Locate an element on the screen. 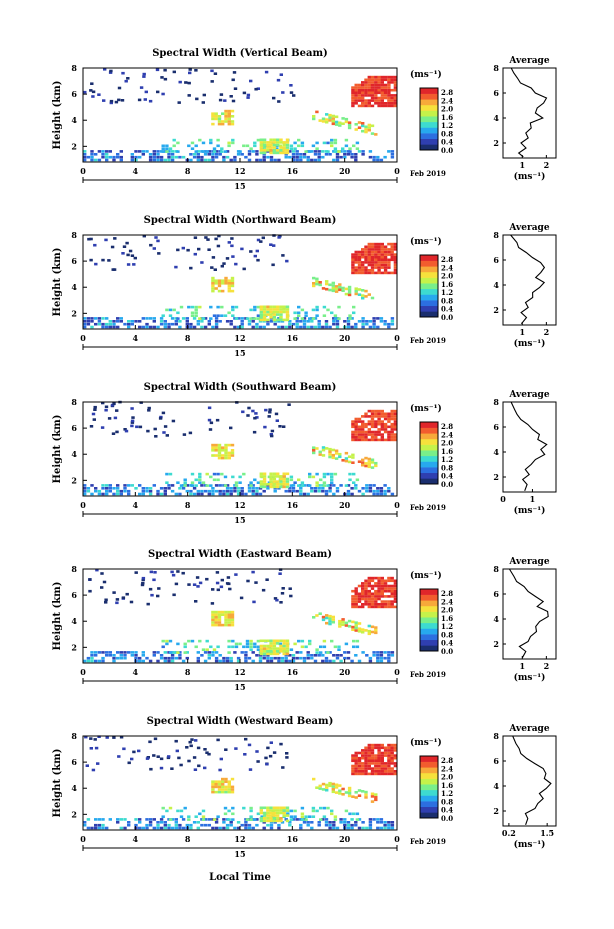 The image size is (614, 929). colorbar-frame is located at coordinates (429, 620).